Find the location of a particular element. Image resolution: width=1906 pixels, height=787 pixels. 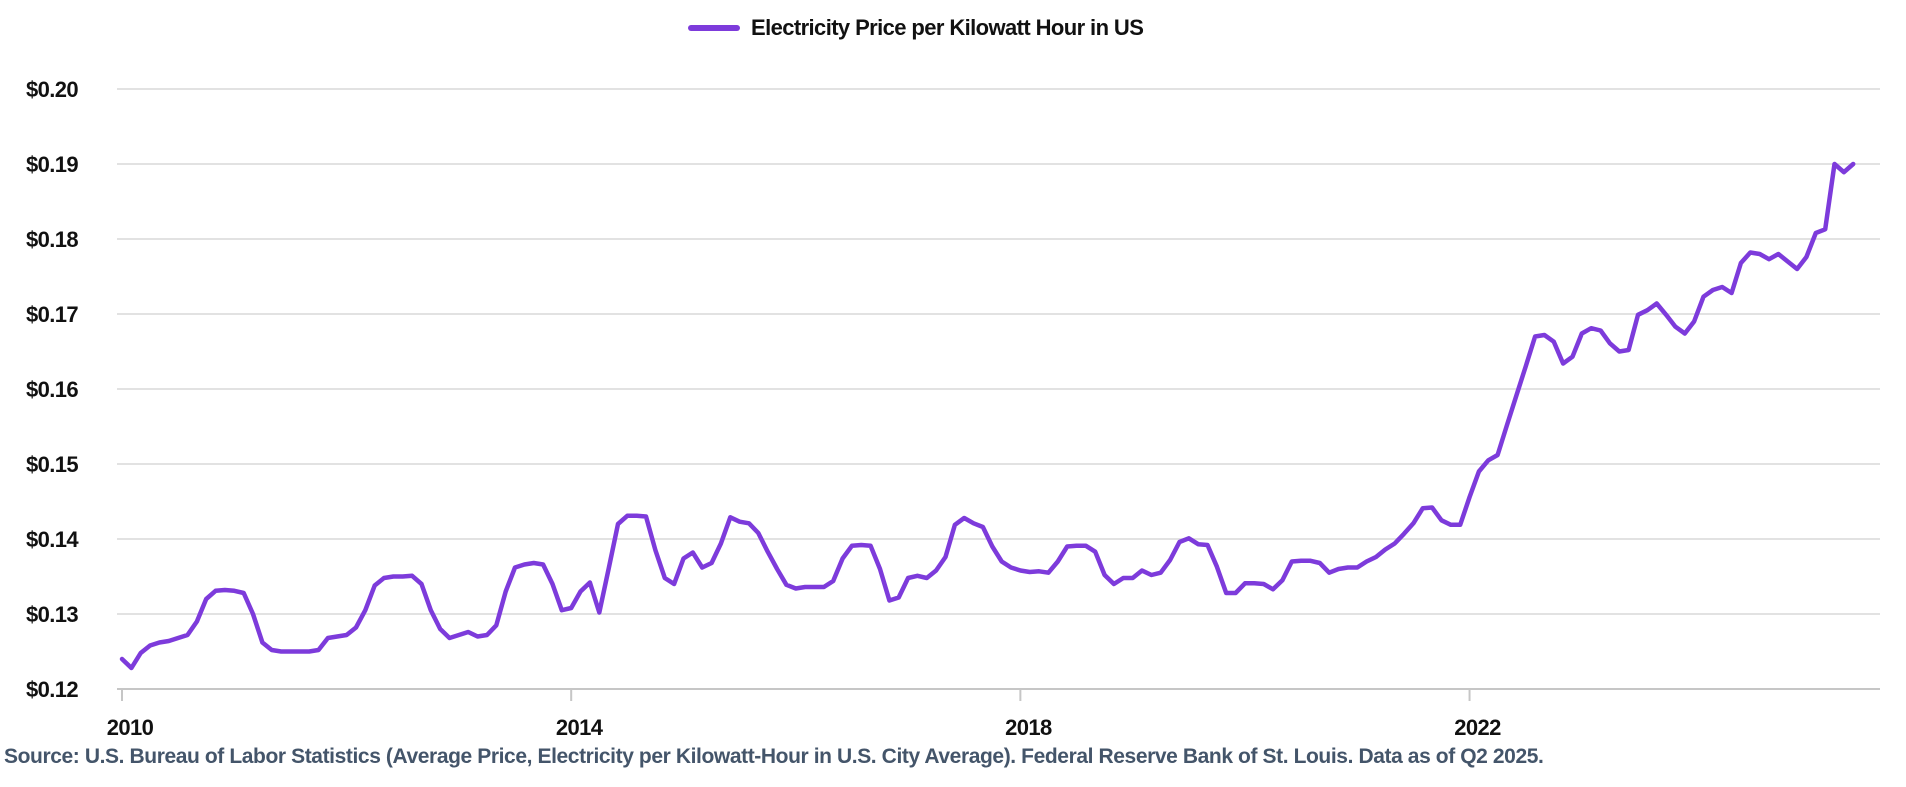

y-tick-label: $0.12 is located at coordinates (52, 689).